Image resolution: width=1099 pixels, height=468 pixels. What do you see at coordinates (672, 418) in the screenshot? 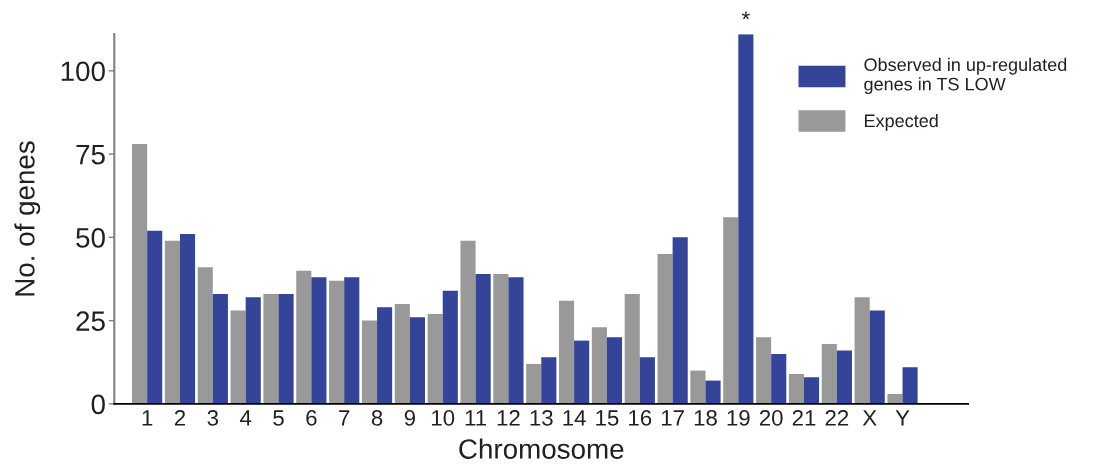
I see `x-tick-label: 17` at bounding box center [672, 418].